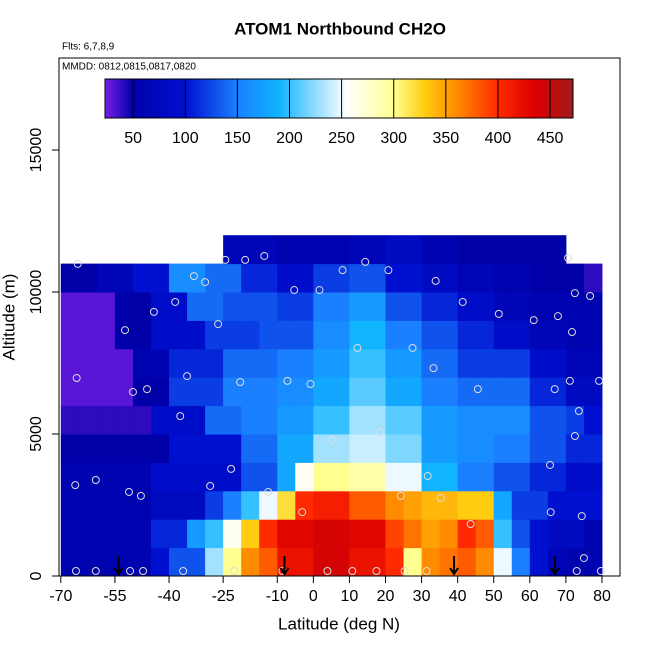  I want to click on colorbar-tick-label: 350, so click(445, 138).